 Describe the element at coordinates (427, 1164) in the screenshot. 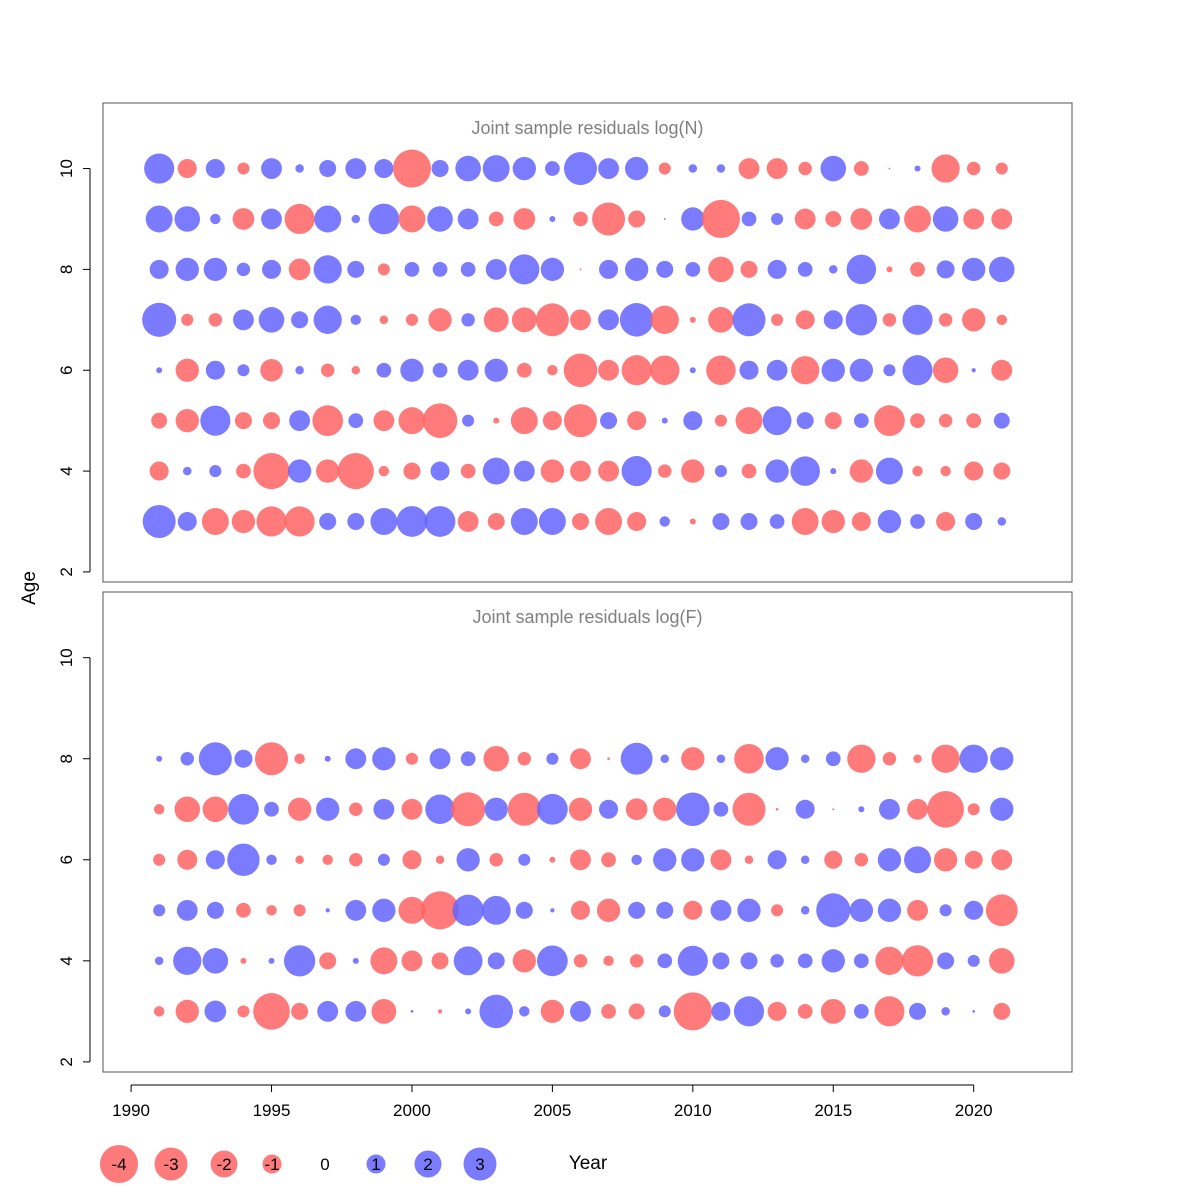

I see `legend-label: 2` at that location.